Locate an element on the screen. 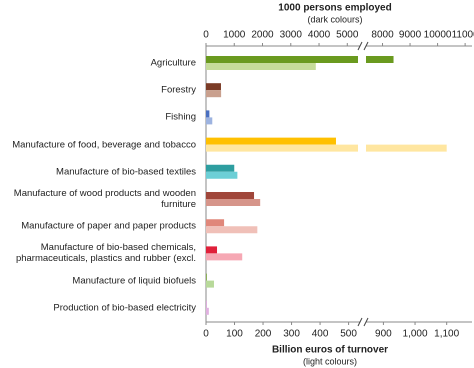 The image size is (474, 368). top-tick-label: 4000 is located at coordinates (319, 35).